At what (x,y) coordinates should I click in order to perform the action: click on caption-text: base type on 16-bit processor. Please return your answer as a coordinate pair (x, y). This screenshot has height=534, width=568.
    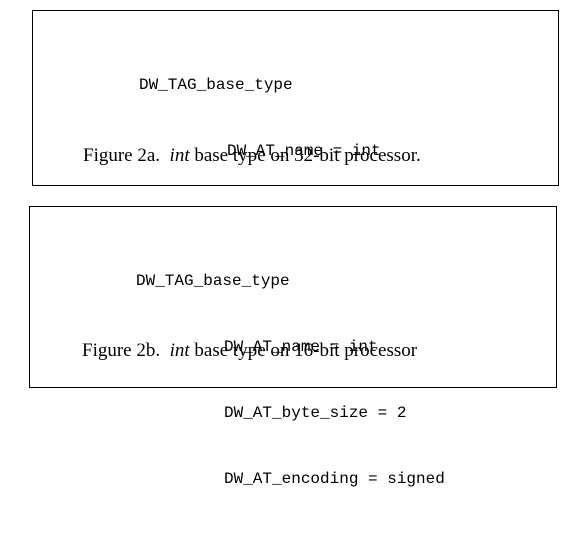
    Looking at the image, I should click on (306, 350).